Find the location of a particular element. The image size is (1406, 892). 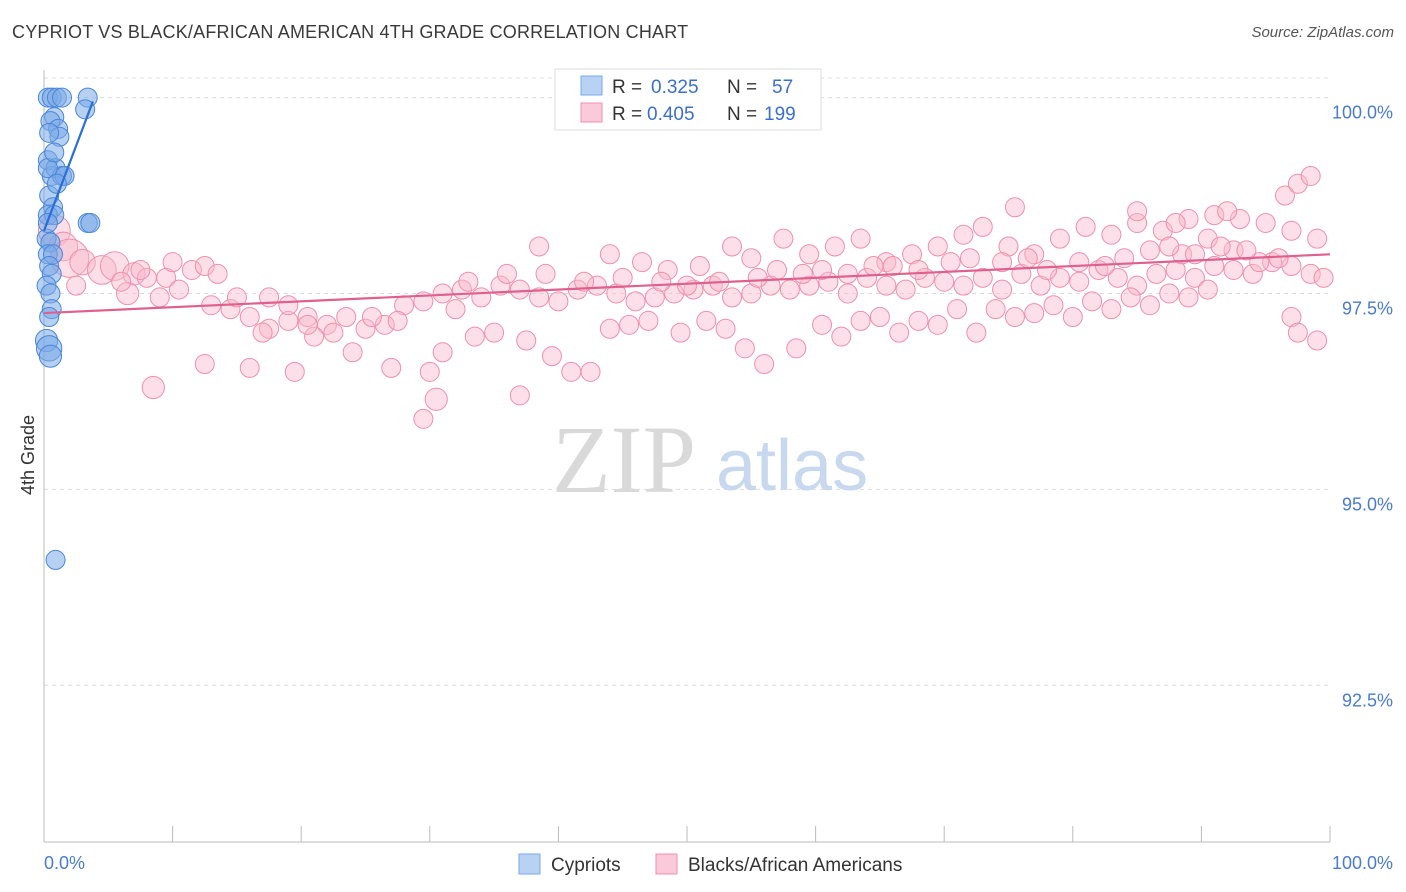

x-tick-labels: 0.0% 100.0% is located at coordinates (718, 863).